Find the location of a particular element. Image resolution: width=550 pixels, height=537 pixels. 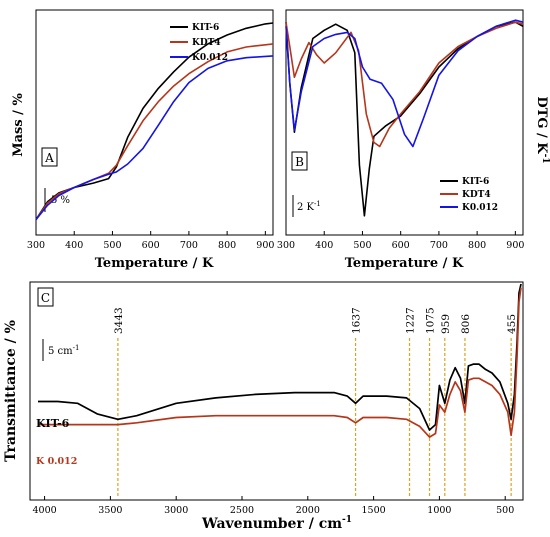

panel-a-x-tick-label: 900 is located at coordinates (265, 245).